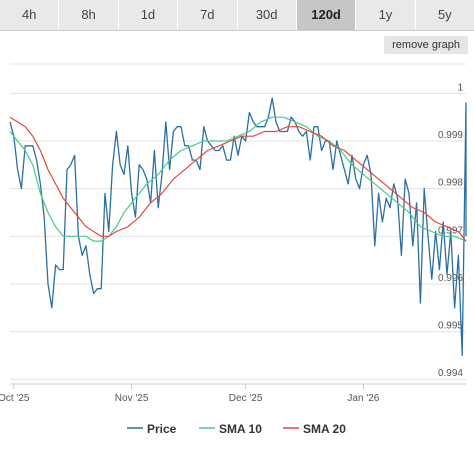 Image resolution: width=474 pixels, height=455 pixels. I want to click on time-range-tabs: 4h 8h 1d 7d 30d 120d 1y 5y, so click(237, 15).